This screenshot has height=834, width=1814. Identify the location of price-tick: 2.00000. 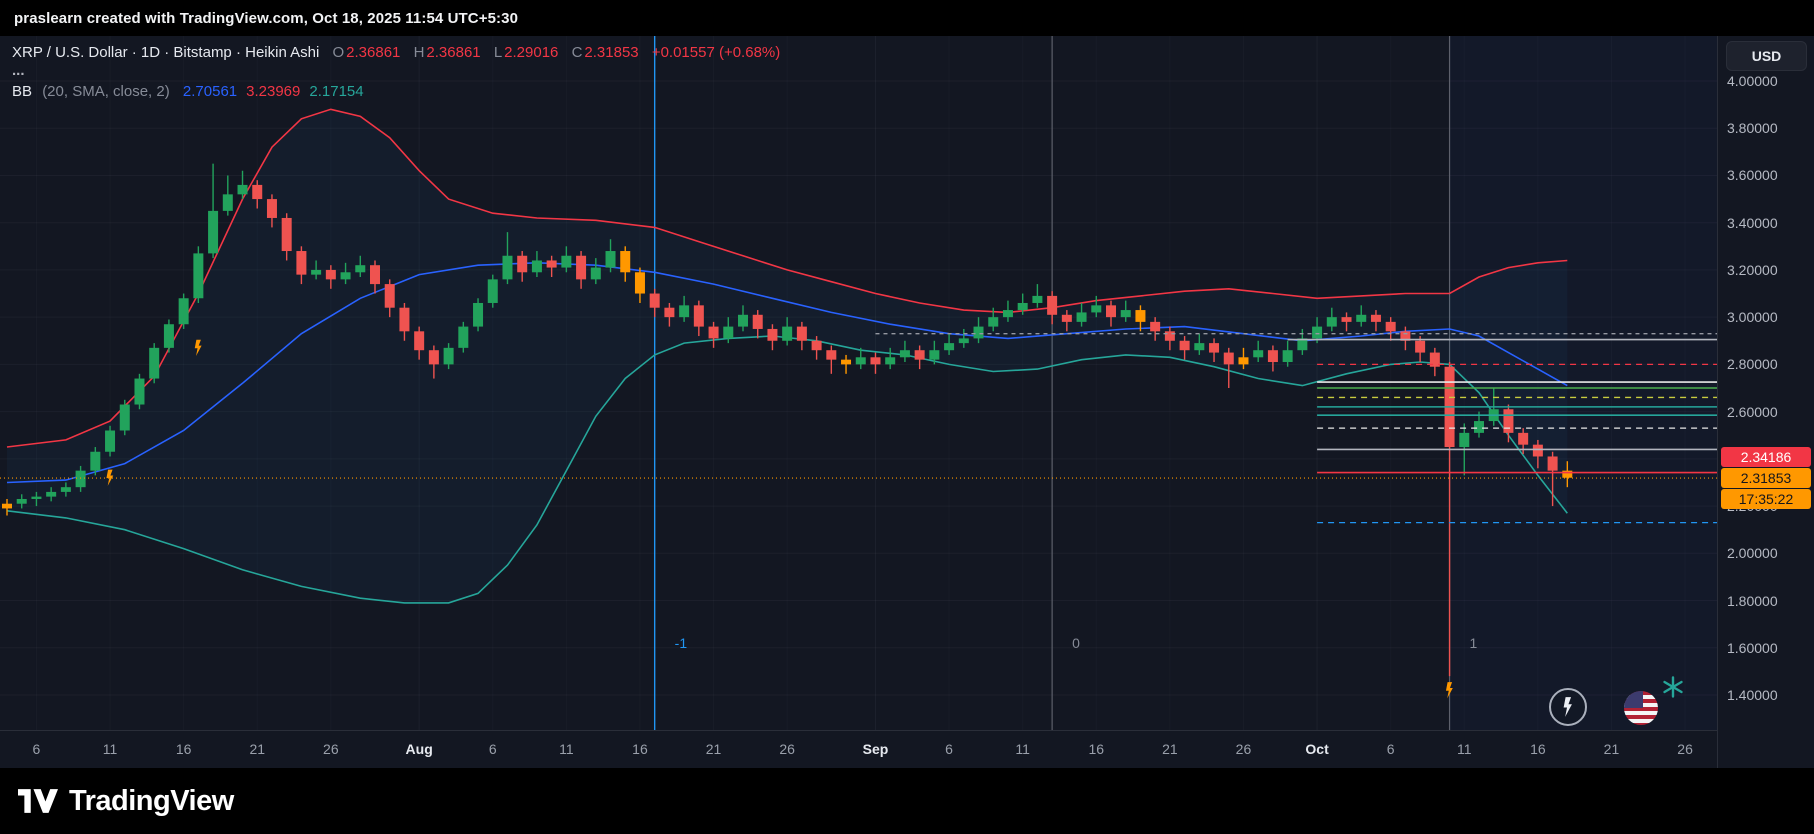
(1752, 553).